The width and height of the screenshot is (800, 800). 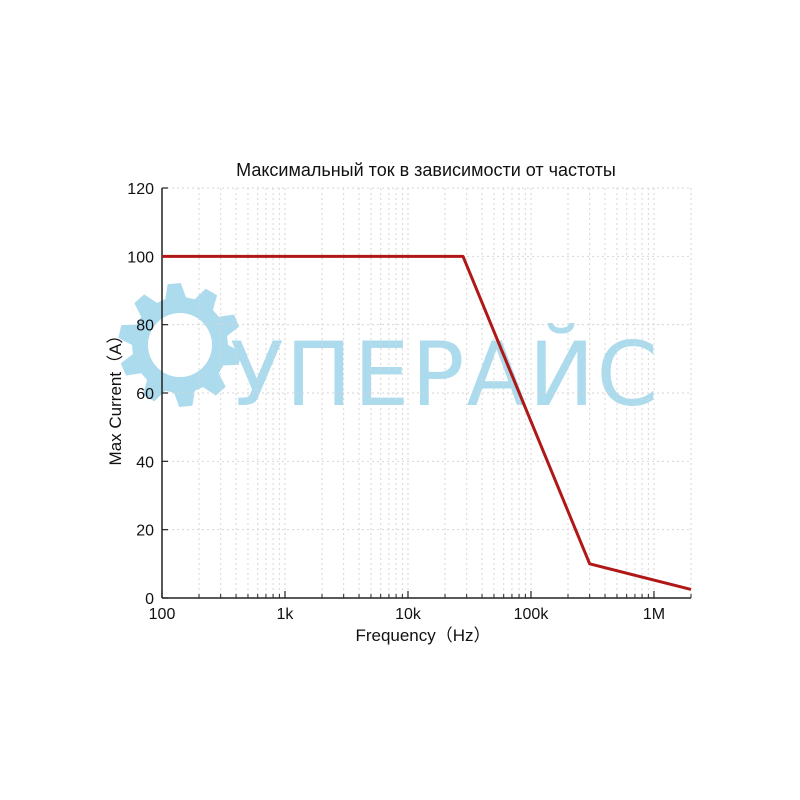 I want to click on y-tick-label: 0, so click(x=149, y=599).